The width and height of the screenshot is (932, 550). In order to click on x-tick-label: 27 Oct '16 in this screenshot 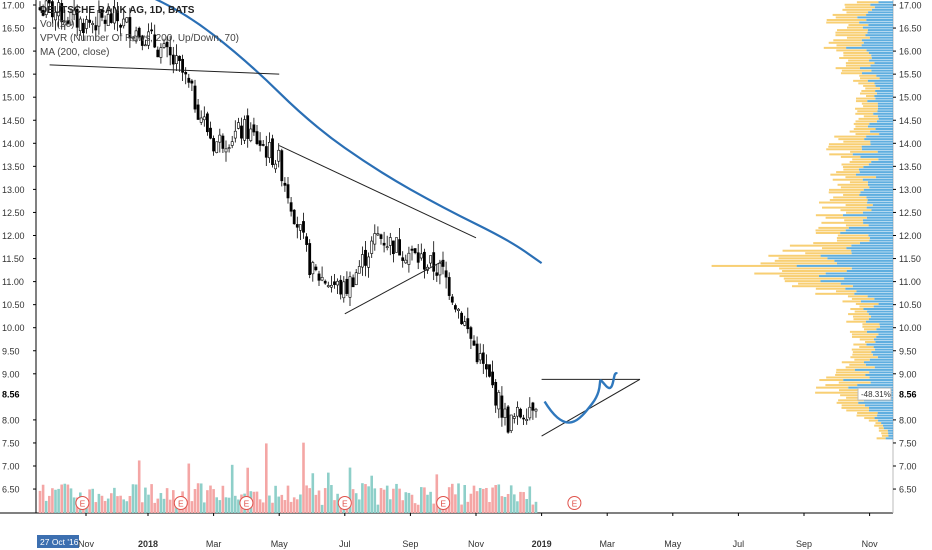, I will do `click(59, 542)`.